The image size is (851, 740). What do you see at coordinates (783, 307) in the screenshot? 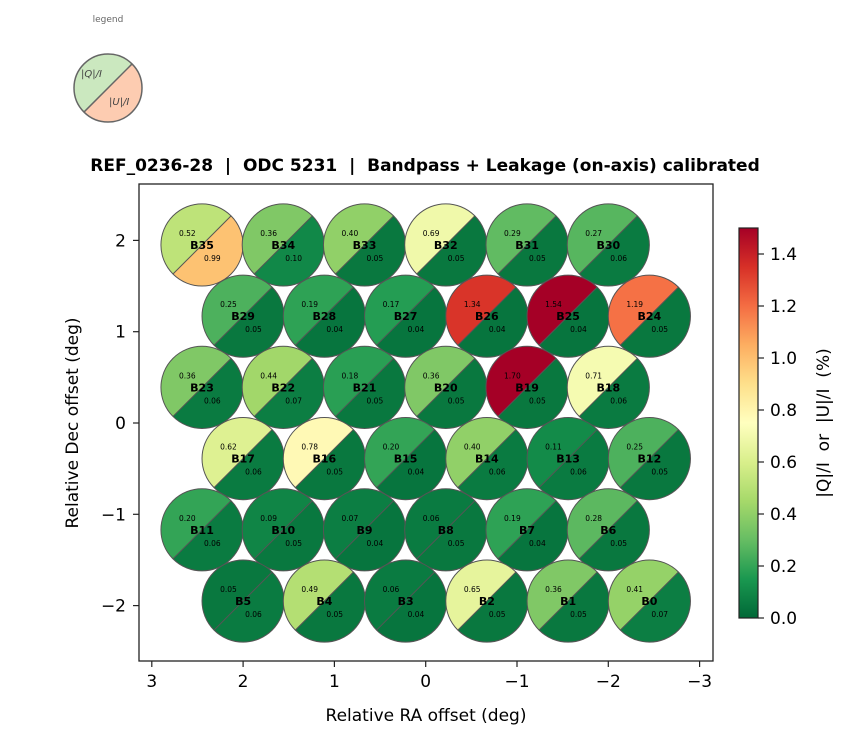
I see `colorbar-tick-label: 1.2` at bounding box center [783, 307].